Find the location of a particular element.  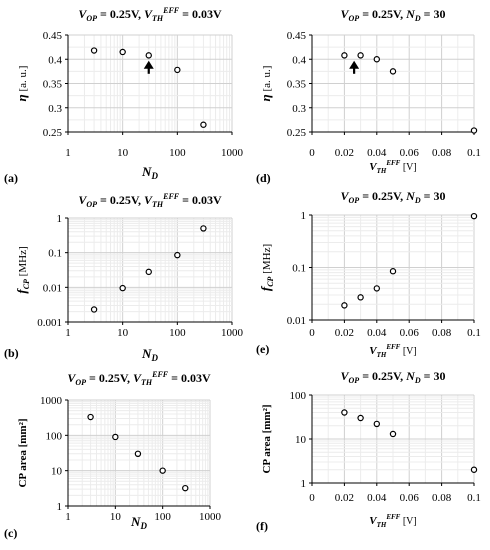

y-tick-label: 0.1 is located at coordinates (55, 254).